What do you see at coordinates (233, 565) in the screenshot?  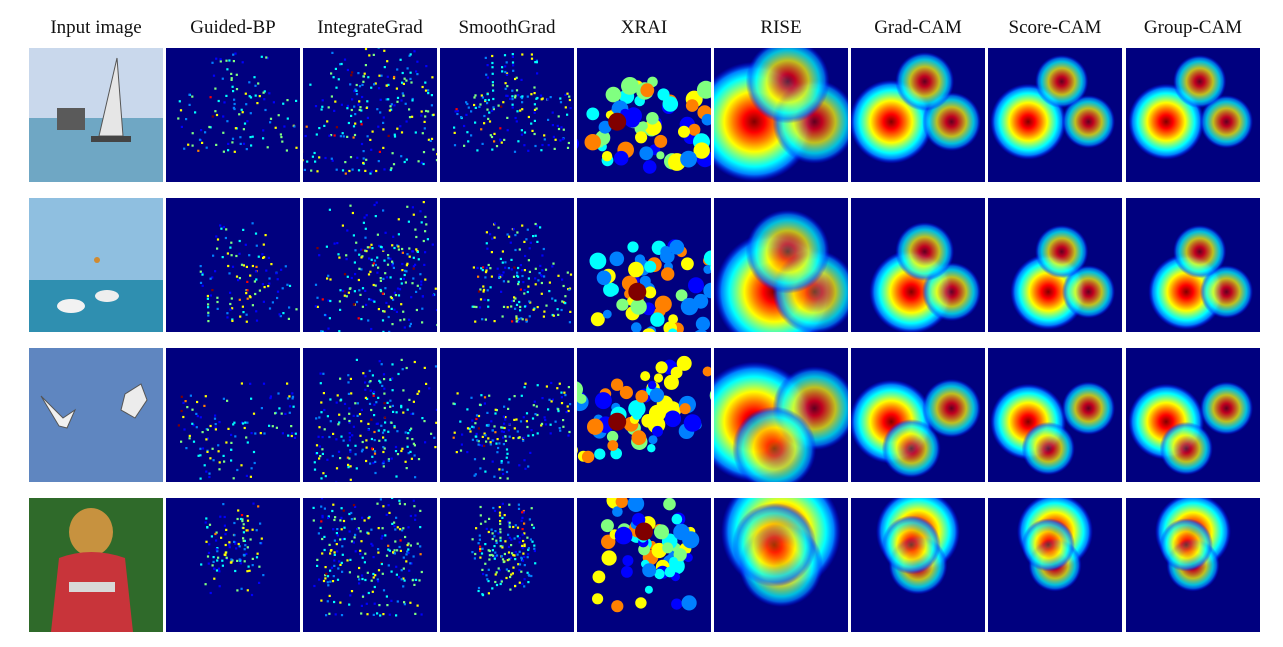 I see `heatmap-background` at bounding box center [233, 565].